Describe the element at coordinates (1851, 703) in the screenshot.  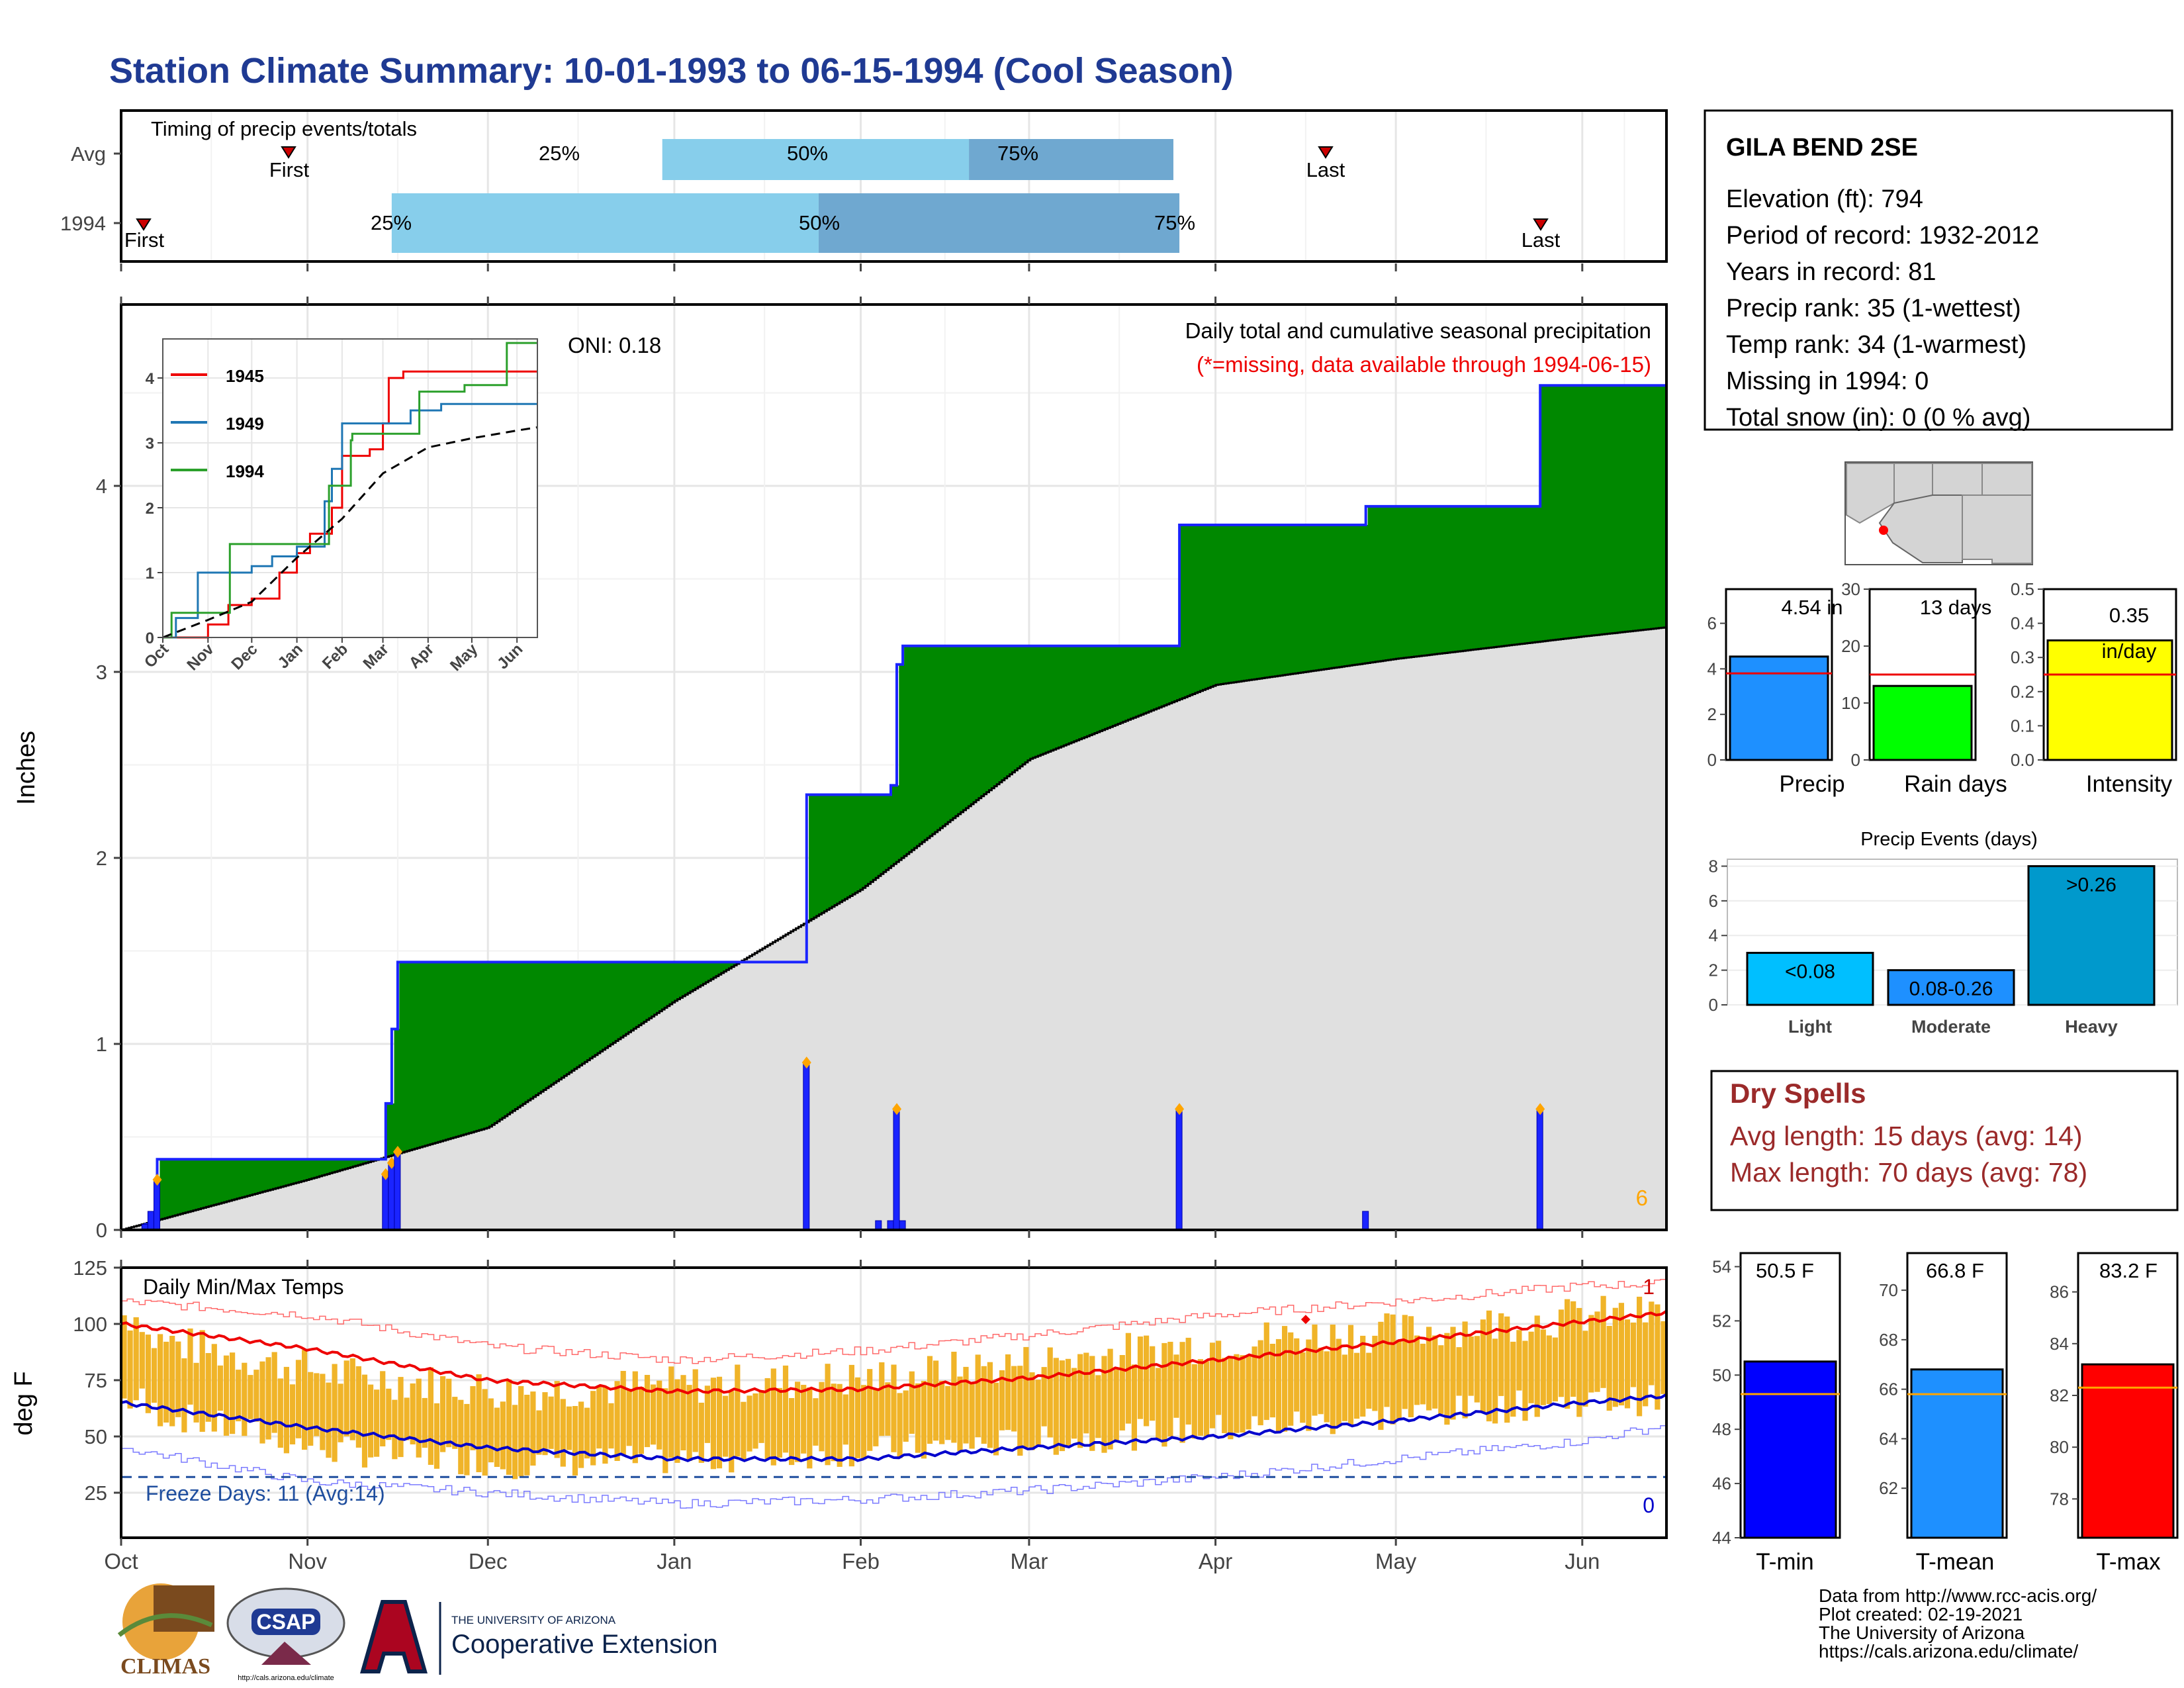
I see `summary-bar-ytick-label: 10` at that location.